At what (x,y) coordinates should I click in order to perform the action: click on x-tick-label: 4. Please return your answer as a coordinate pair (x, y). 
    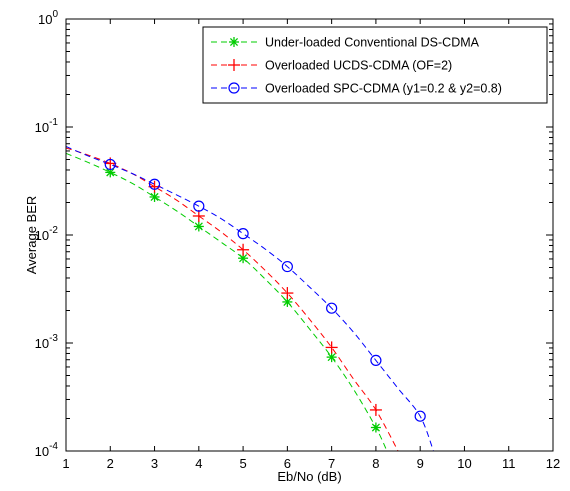
    Looking at the image, I should click on (198, 463).